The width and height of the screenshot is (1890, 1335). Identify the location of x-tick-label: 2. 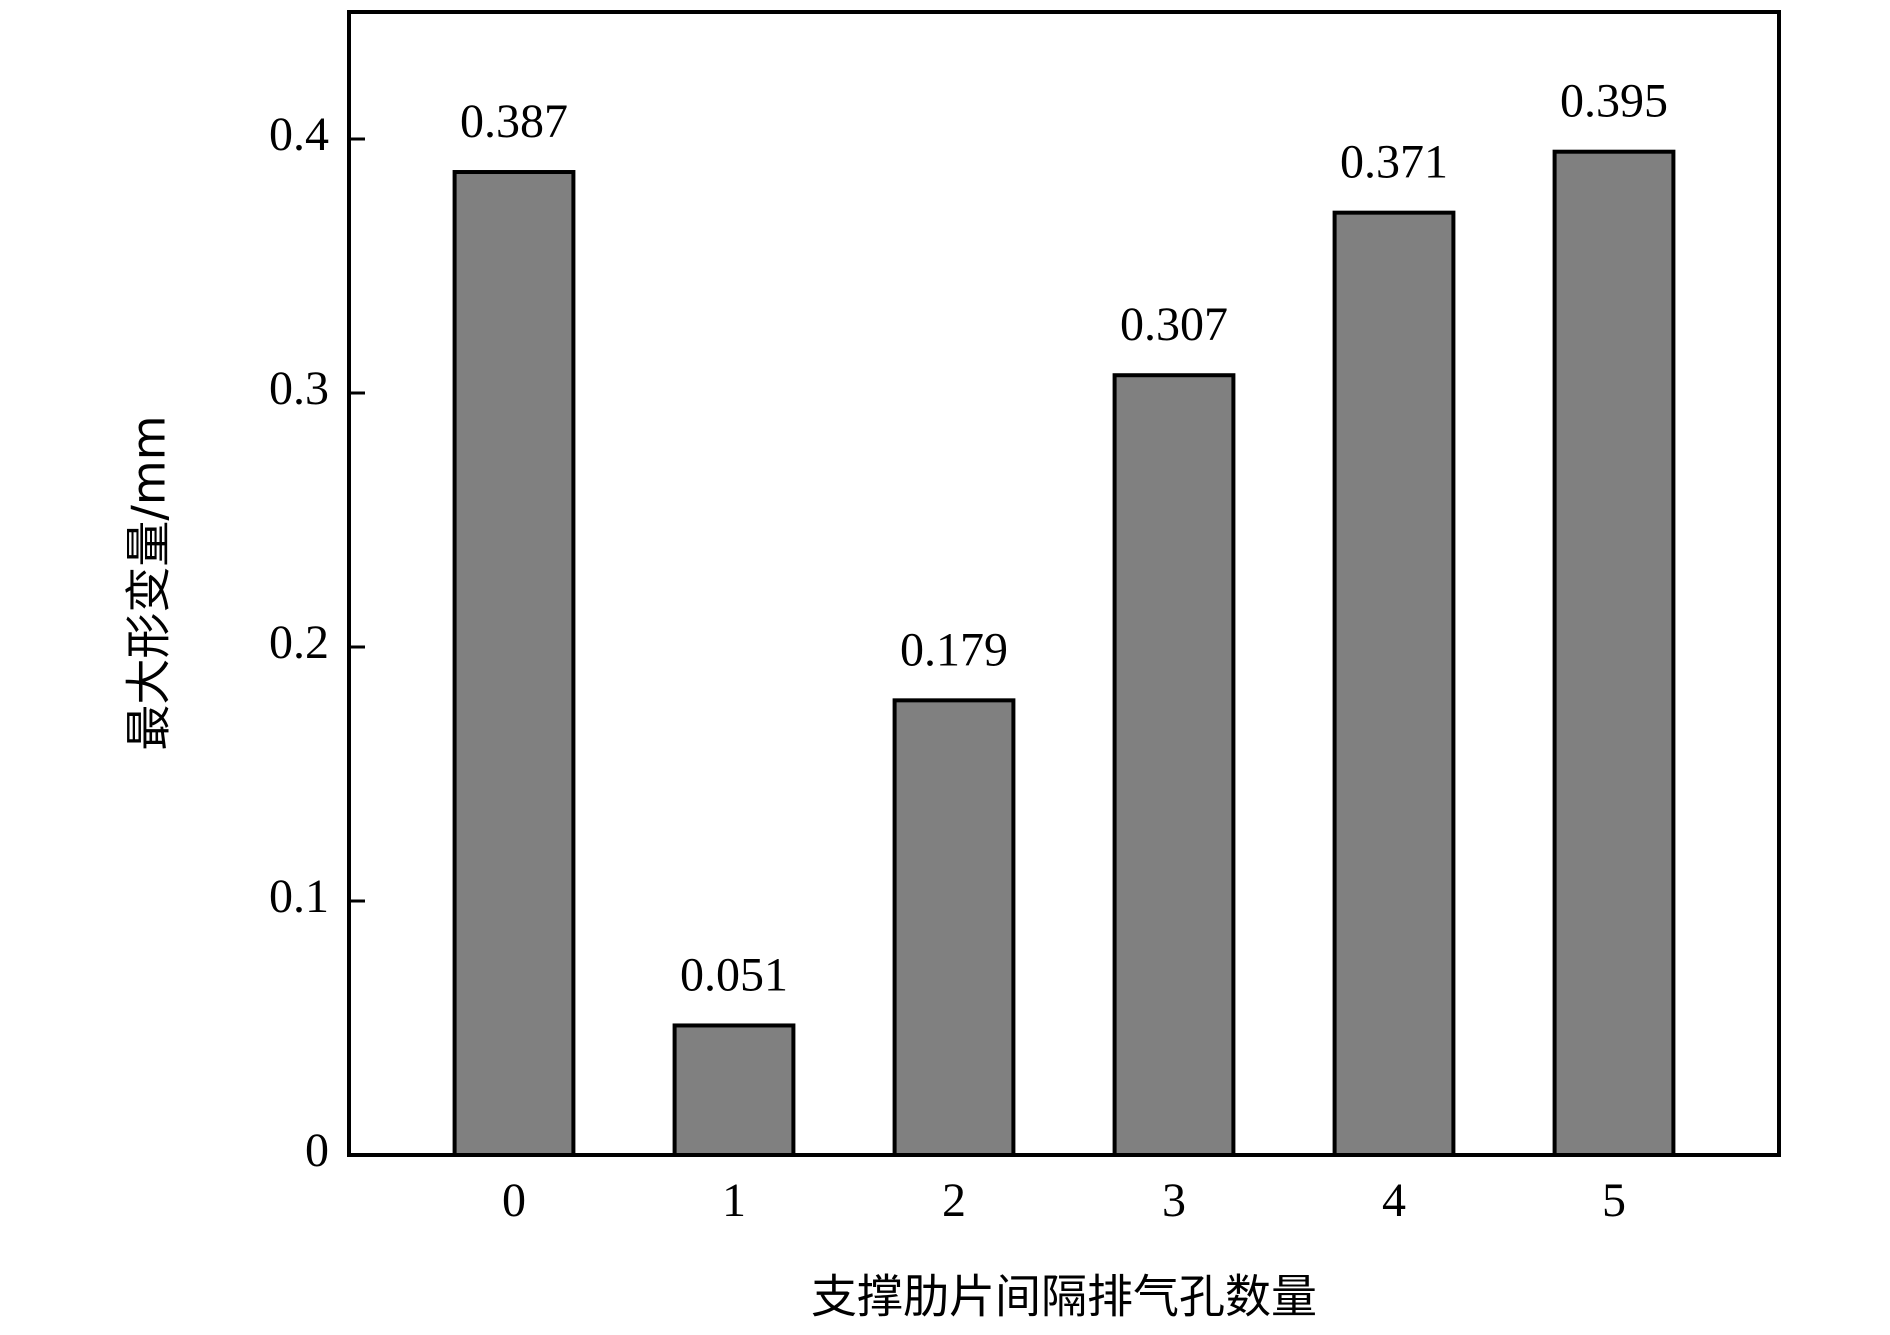
(954, 1200).